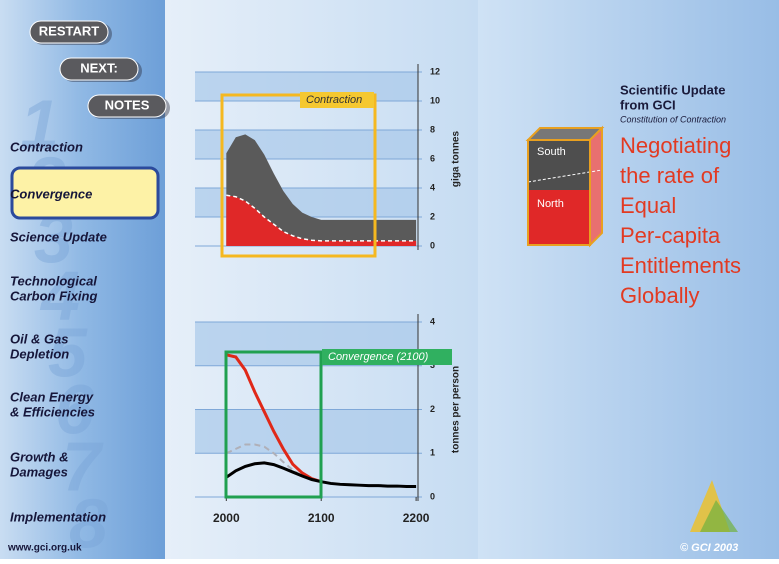 The width and height of the screenshot is (779, 564). What do you see at coordinates (672, 89) in the screenshot?
I see `title: Scientific Update` at bounding box center [672, 89].